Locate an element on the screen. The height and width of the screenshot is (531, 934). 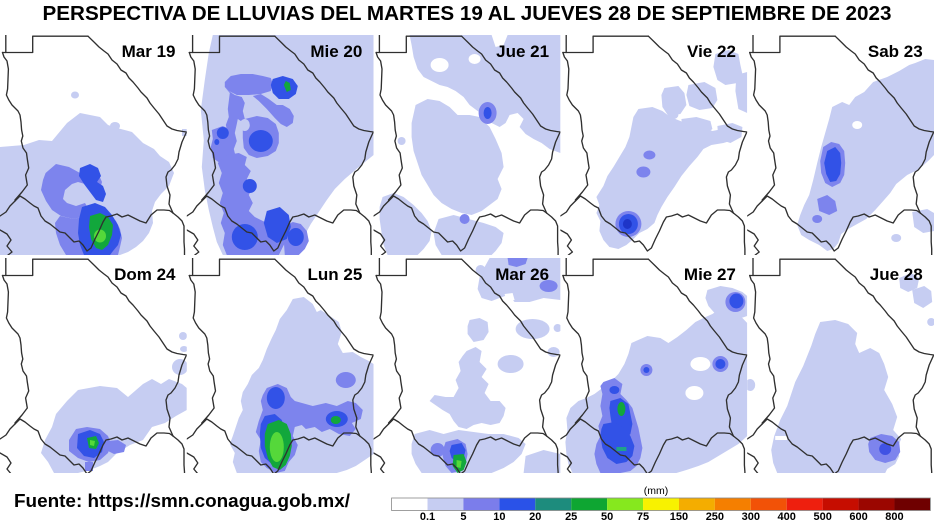
svg-text: Mie 20 is located at coordinates (336, 51).